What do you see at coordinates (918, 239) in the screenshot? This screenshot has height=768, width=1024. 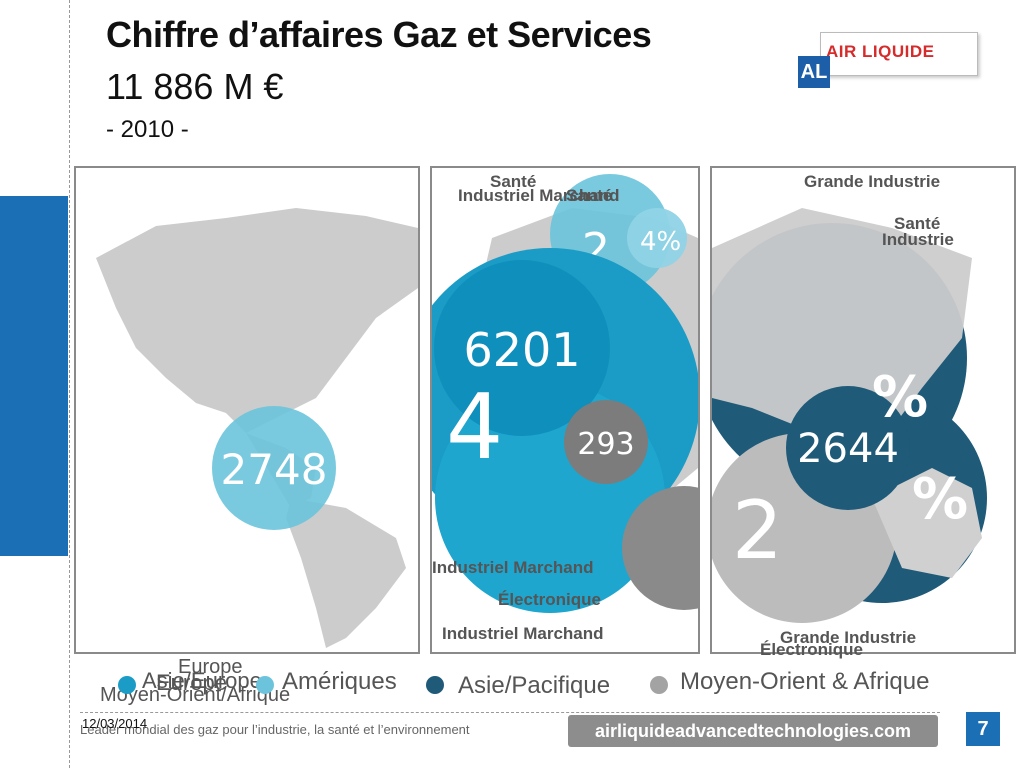 I see `asia-label-3: Industrie` at bounding box center [918, 239].